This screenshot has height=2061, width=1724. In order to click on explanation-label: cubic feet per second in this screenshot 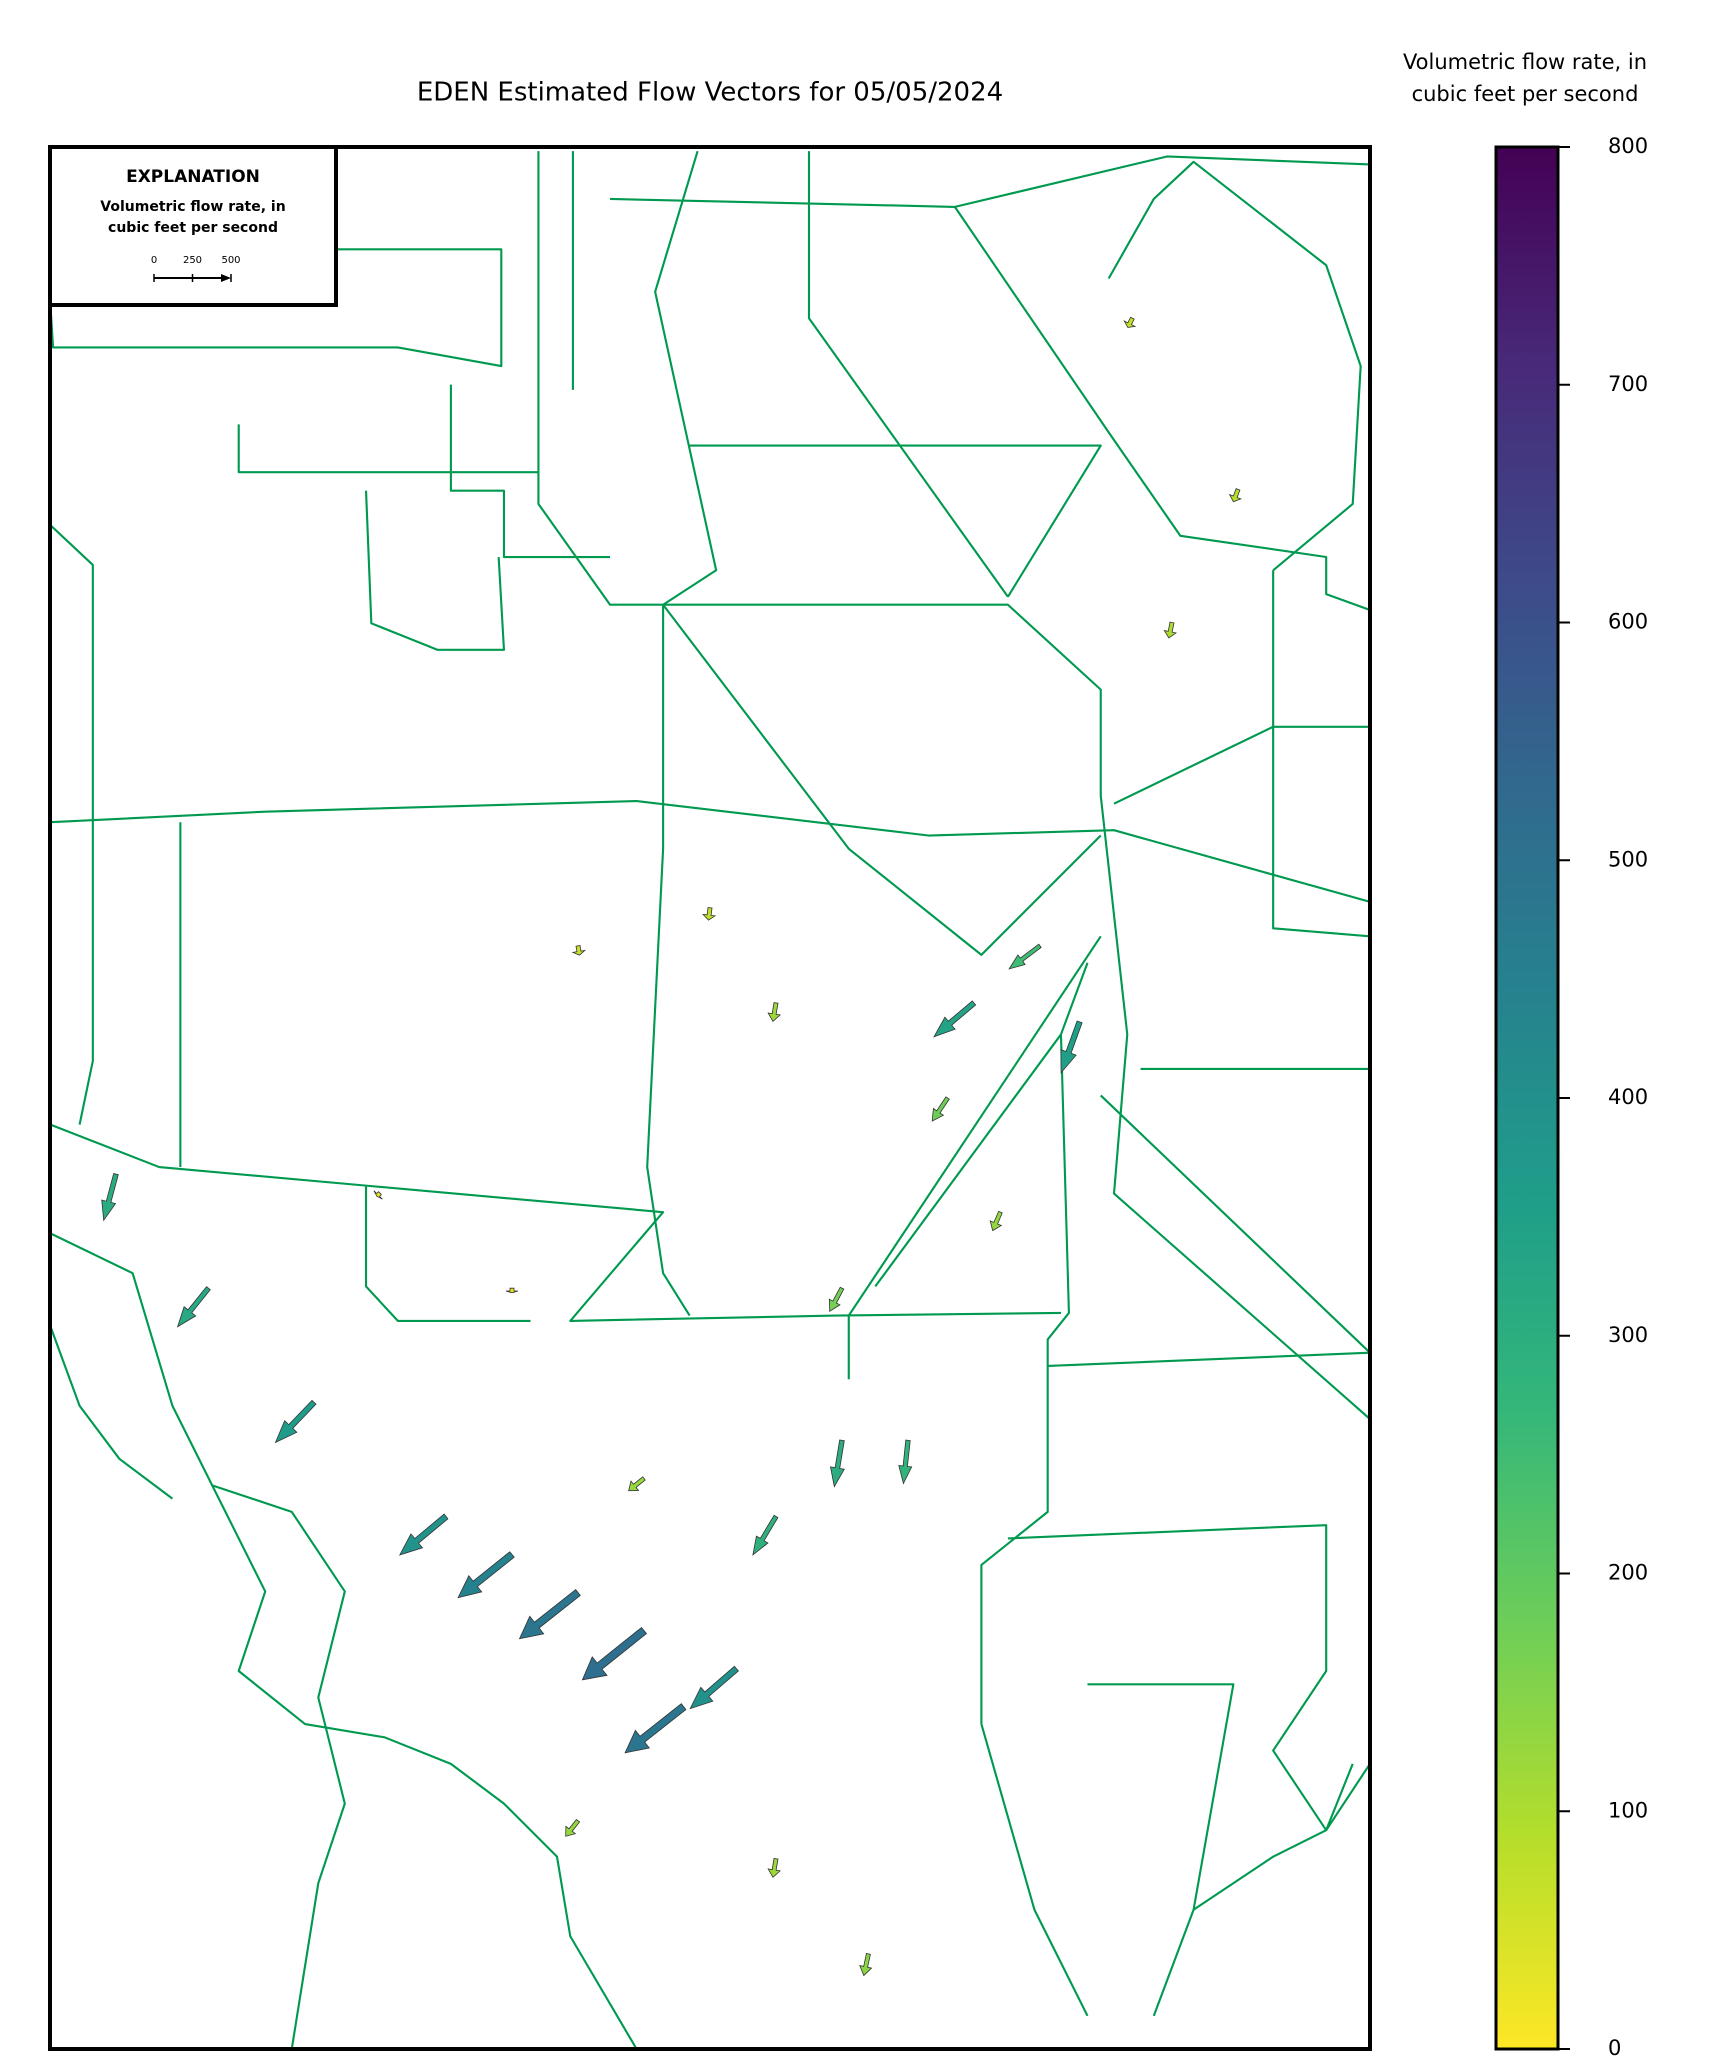, I will do `click(193, 228)`.